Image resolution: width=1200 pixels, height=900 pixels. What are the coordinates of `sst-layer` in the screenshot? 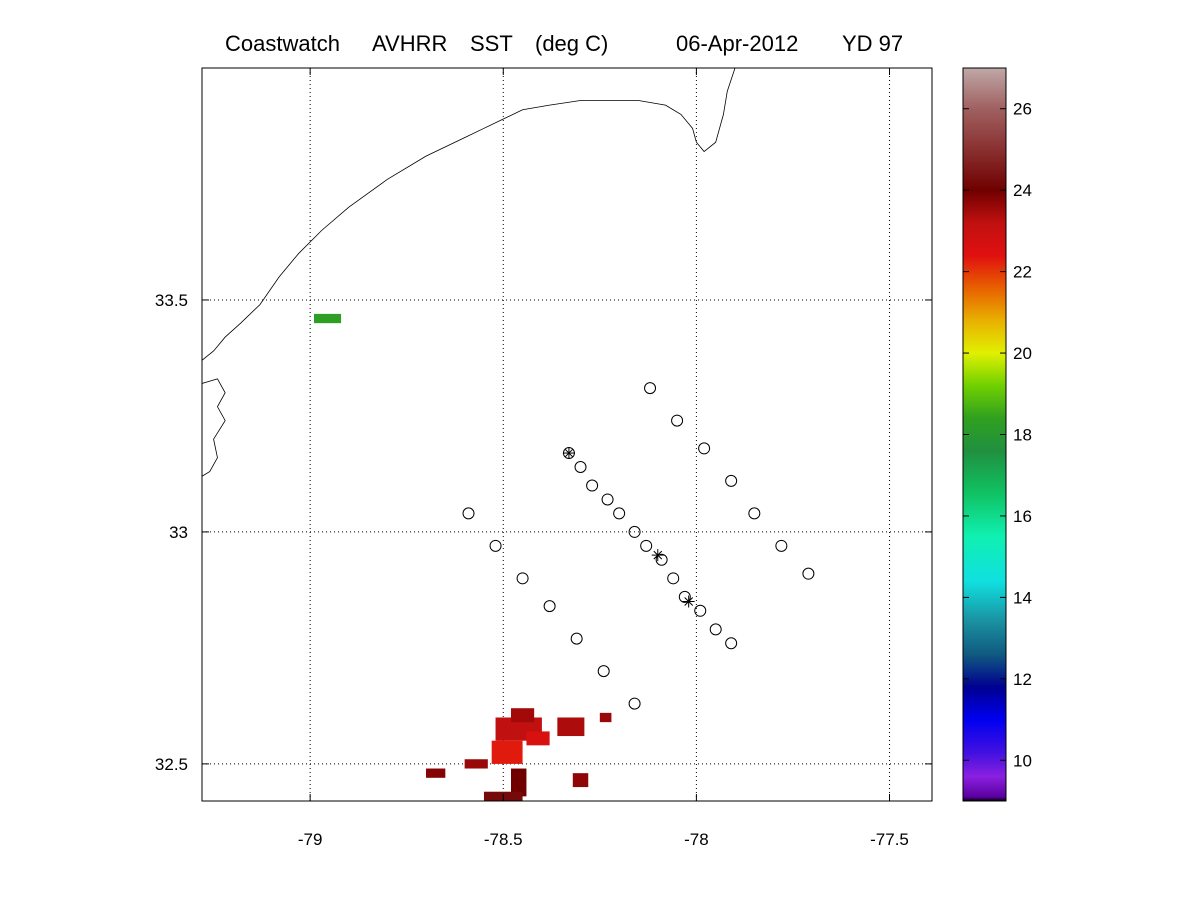 It's located at (463, 557).